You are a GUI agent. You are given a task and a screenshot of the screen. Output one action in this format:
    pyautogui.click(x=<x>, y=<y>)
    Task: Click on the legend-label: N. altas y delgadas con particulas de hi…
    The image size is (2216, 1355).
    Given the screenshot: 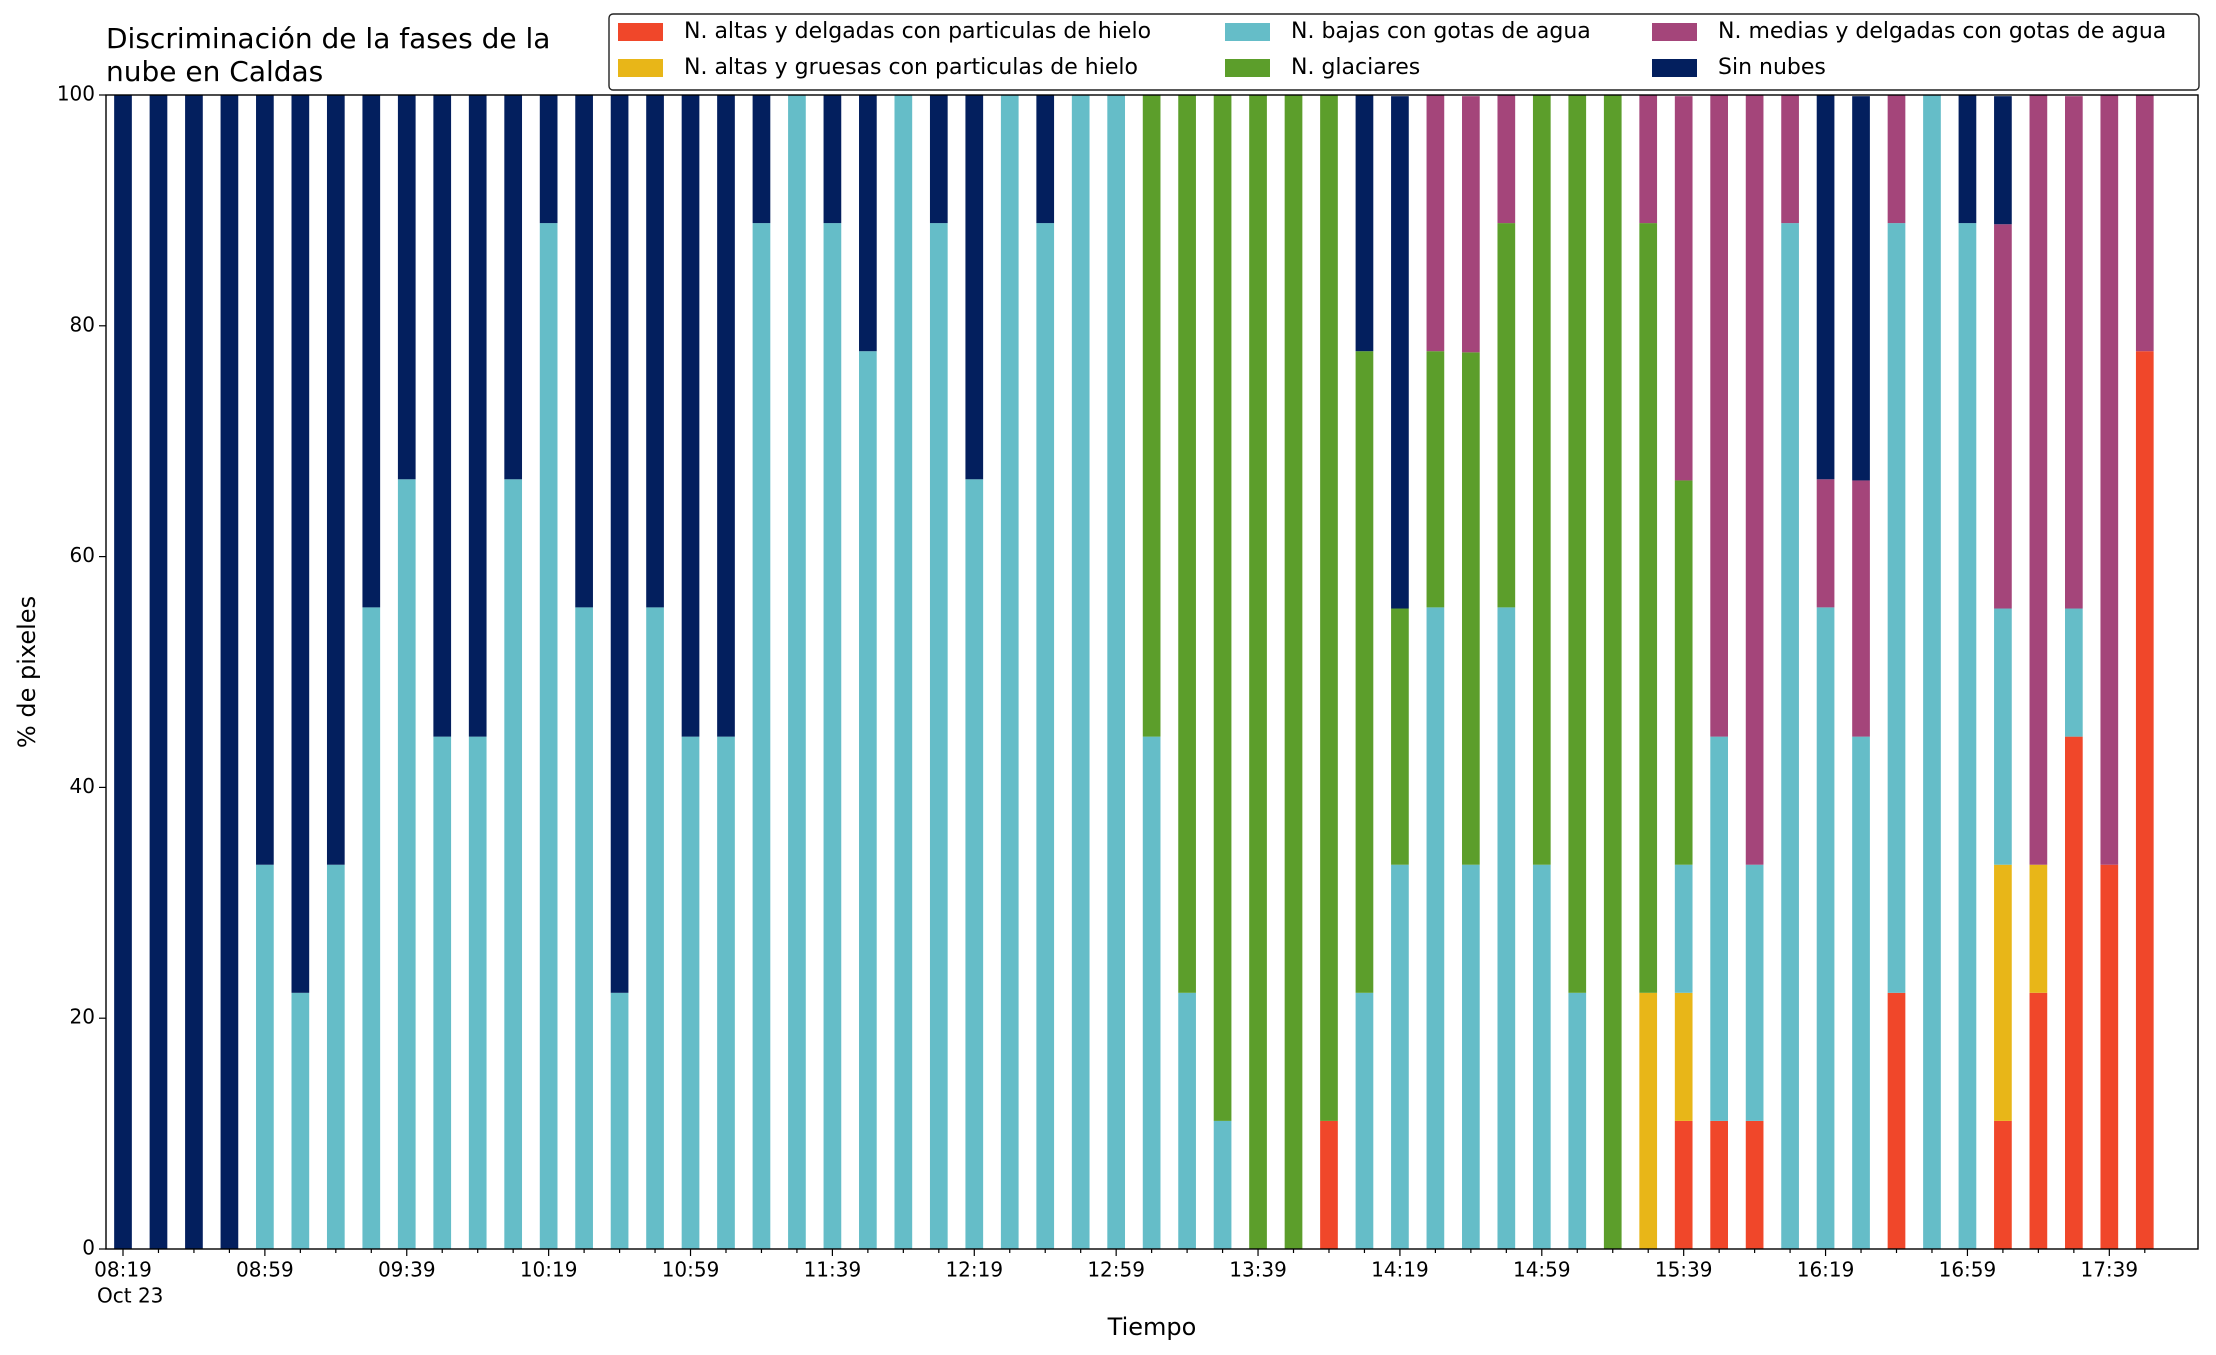 What is the action you would take?
    pyautogui.click(x=917, y=31)
    